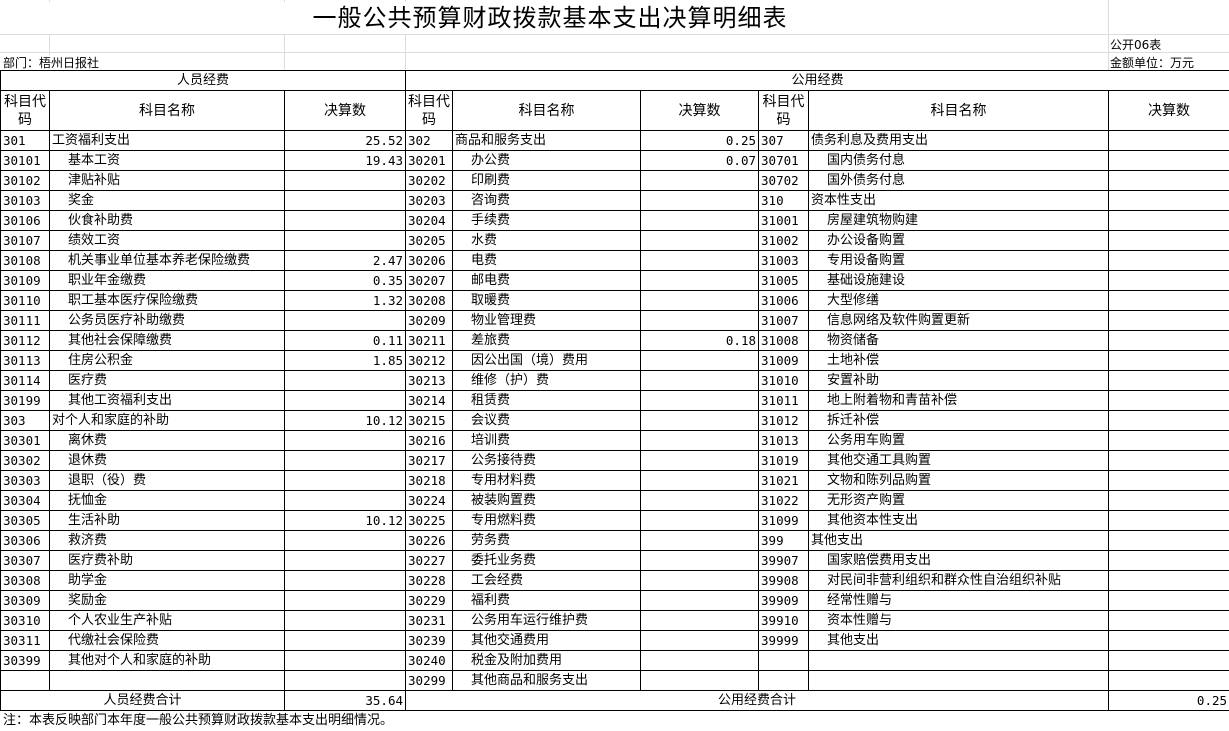  I want to click on goods-services-code-cell: 30212, so click(429, 360).